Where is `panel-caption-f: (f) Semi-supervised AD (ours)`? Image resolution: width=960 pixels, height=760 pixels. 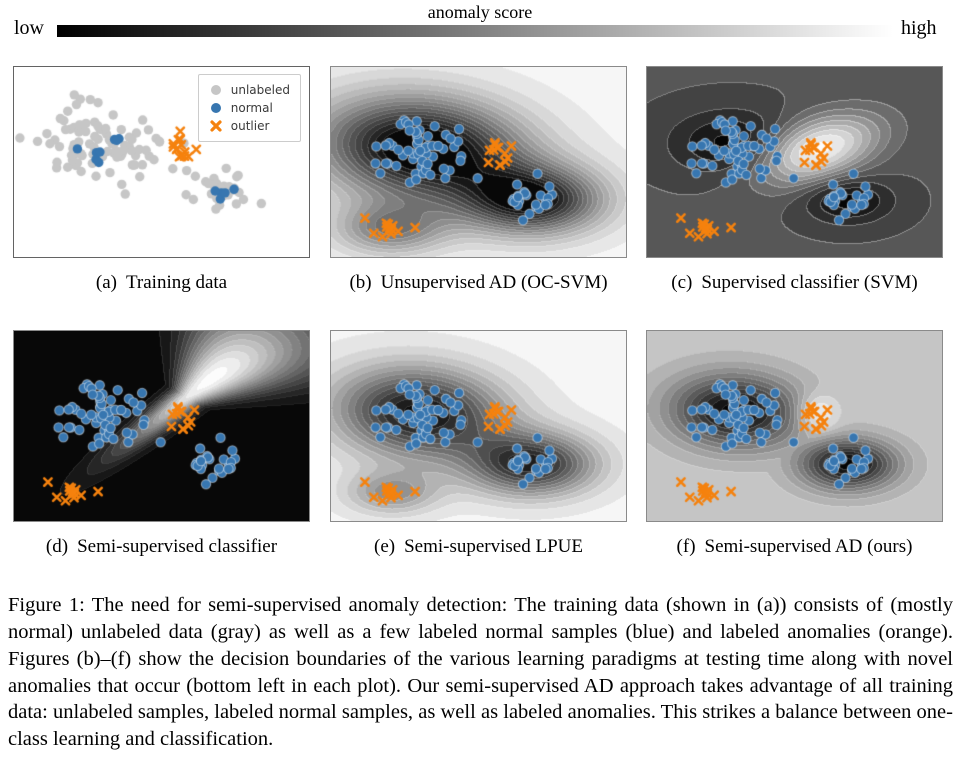
panel-caption-f: (f) Semi-supervised AD (ours) is located at coordinates (794, 547).